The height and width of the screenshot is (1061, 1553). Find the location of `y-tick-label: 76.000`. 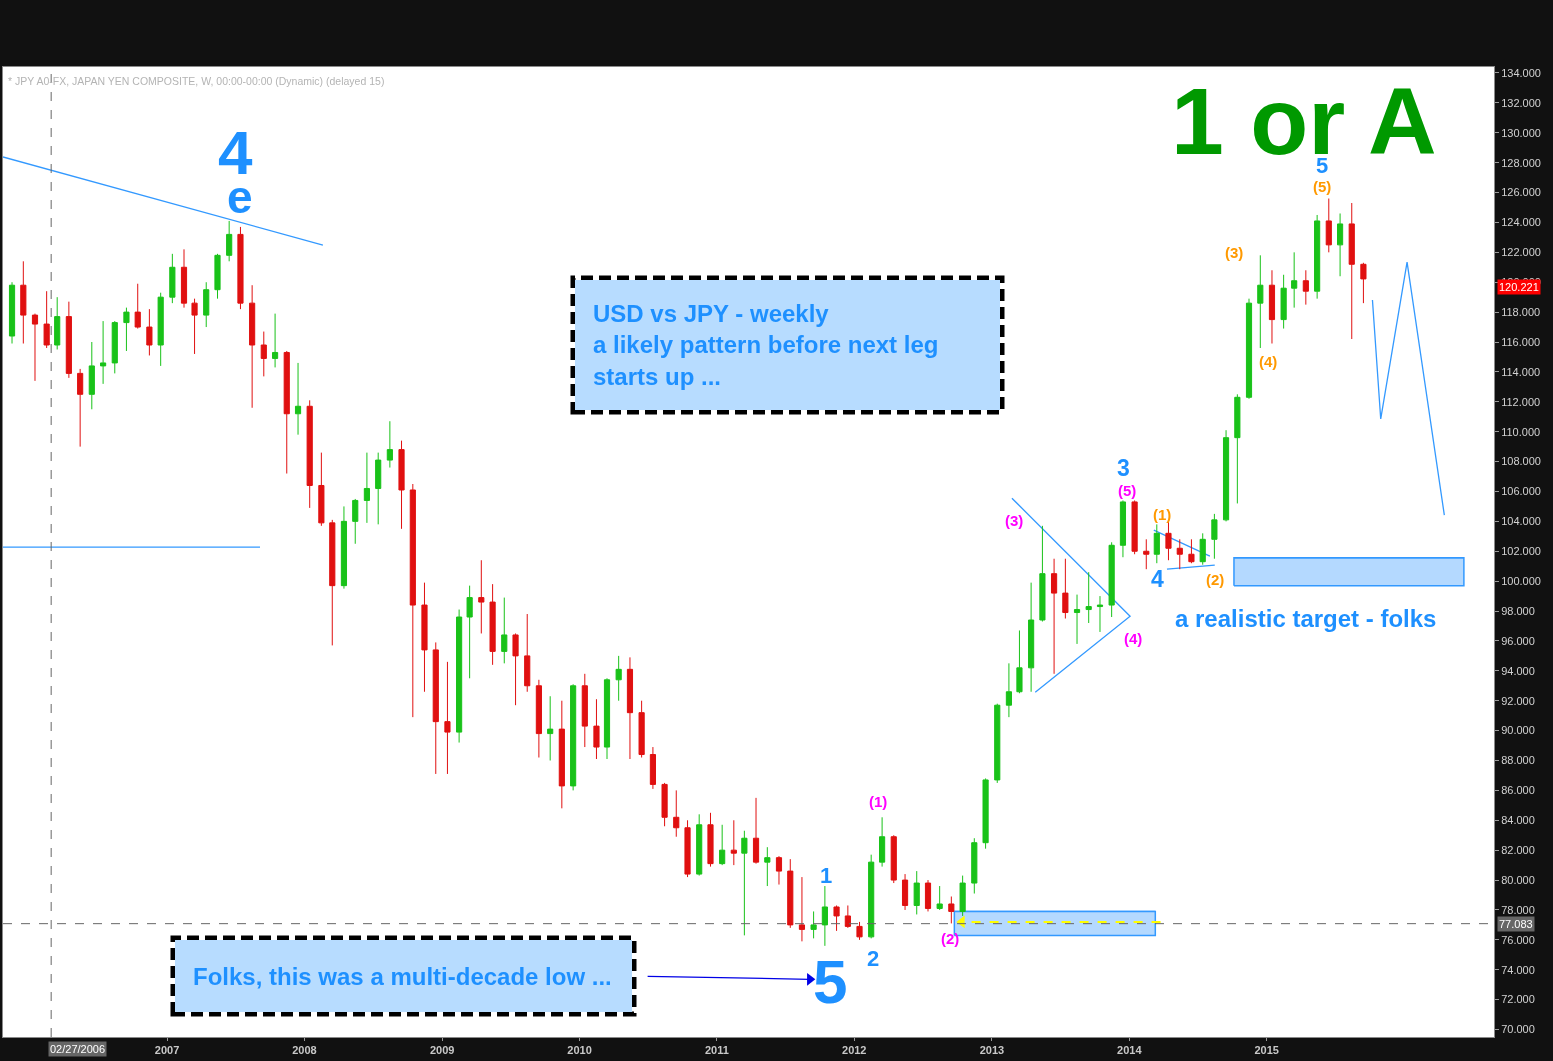

y-tick-label: 76.000 is located at coordinates (1518, 939).